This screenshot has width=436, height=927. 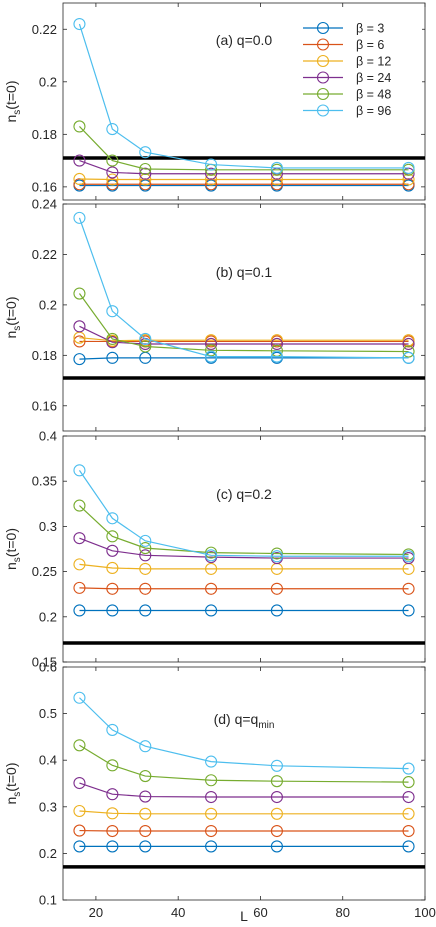 What do you see at coordinates (373, 95) in the screenshot?
I see `legend-label: β = 48` at bounding box center [373, 95].